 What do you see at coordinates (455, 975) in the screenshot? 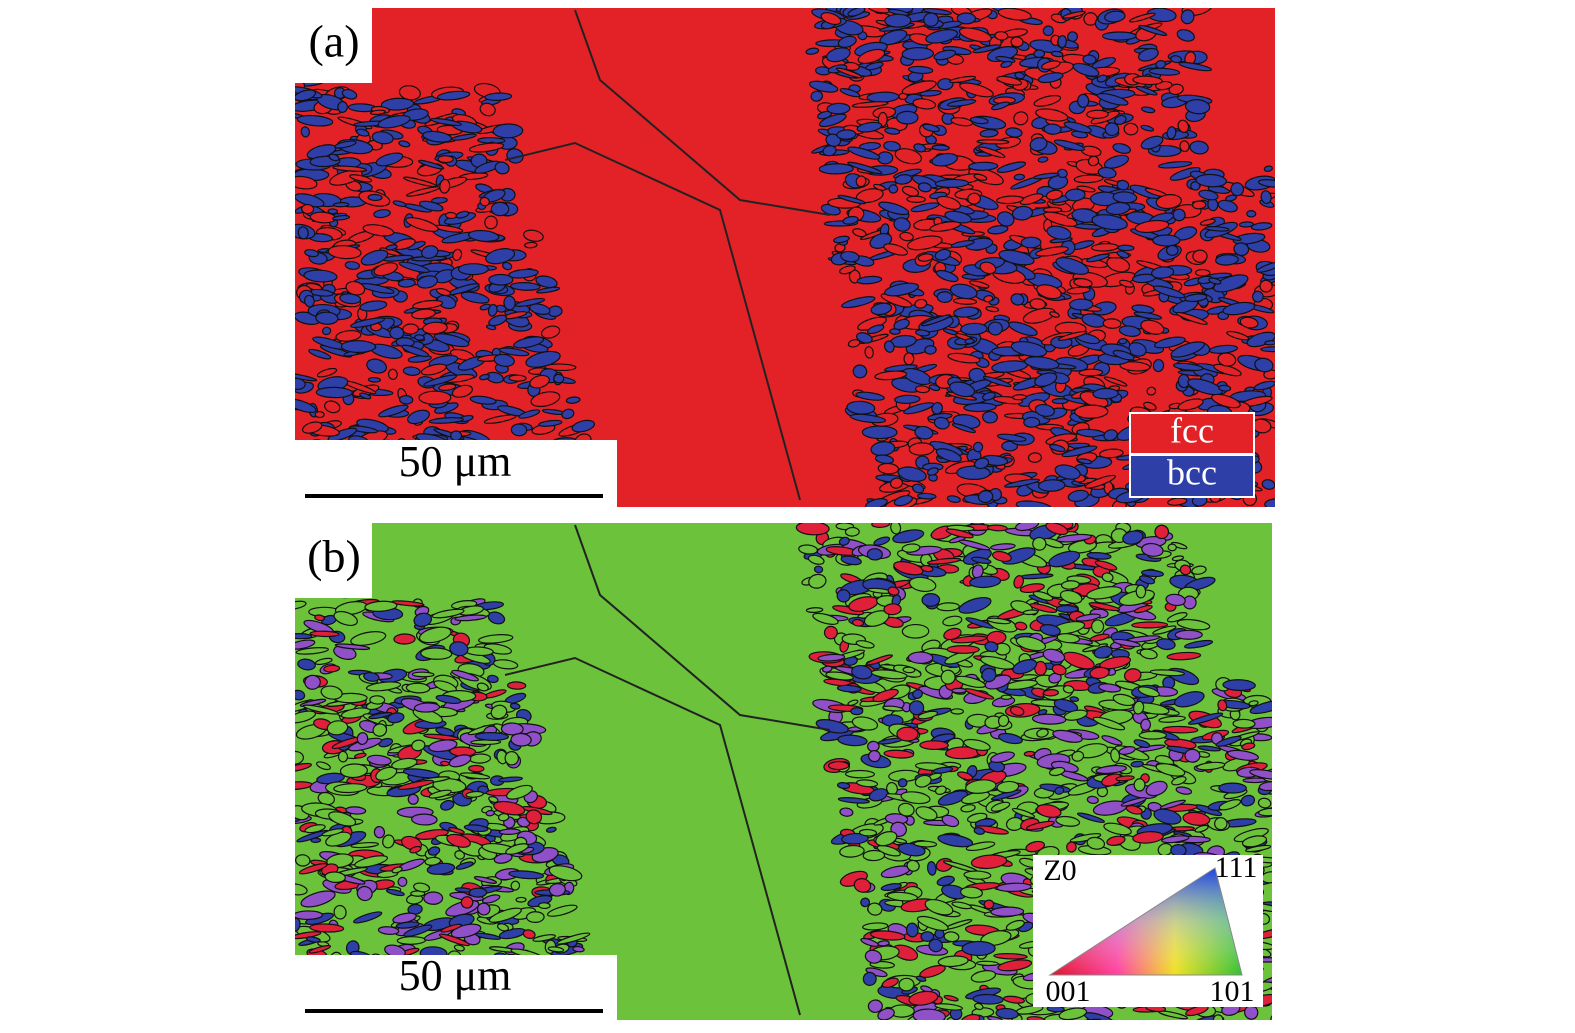
I see `scale-bar-label: 50 μm` at bounding box center [455, 975].